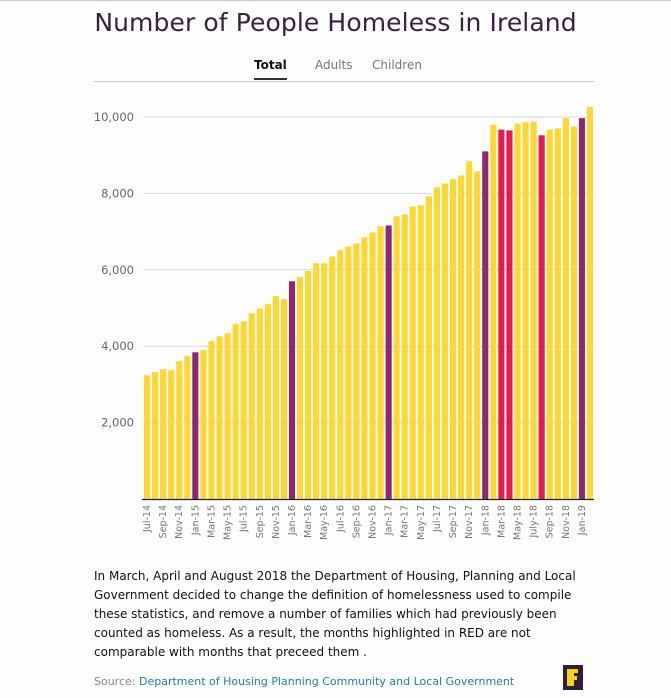 This screenshot has height=698, width=671. I want to click on top-border, so click(335, 0).